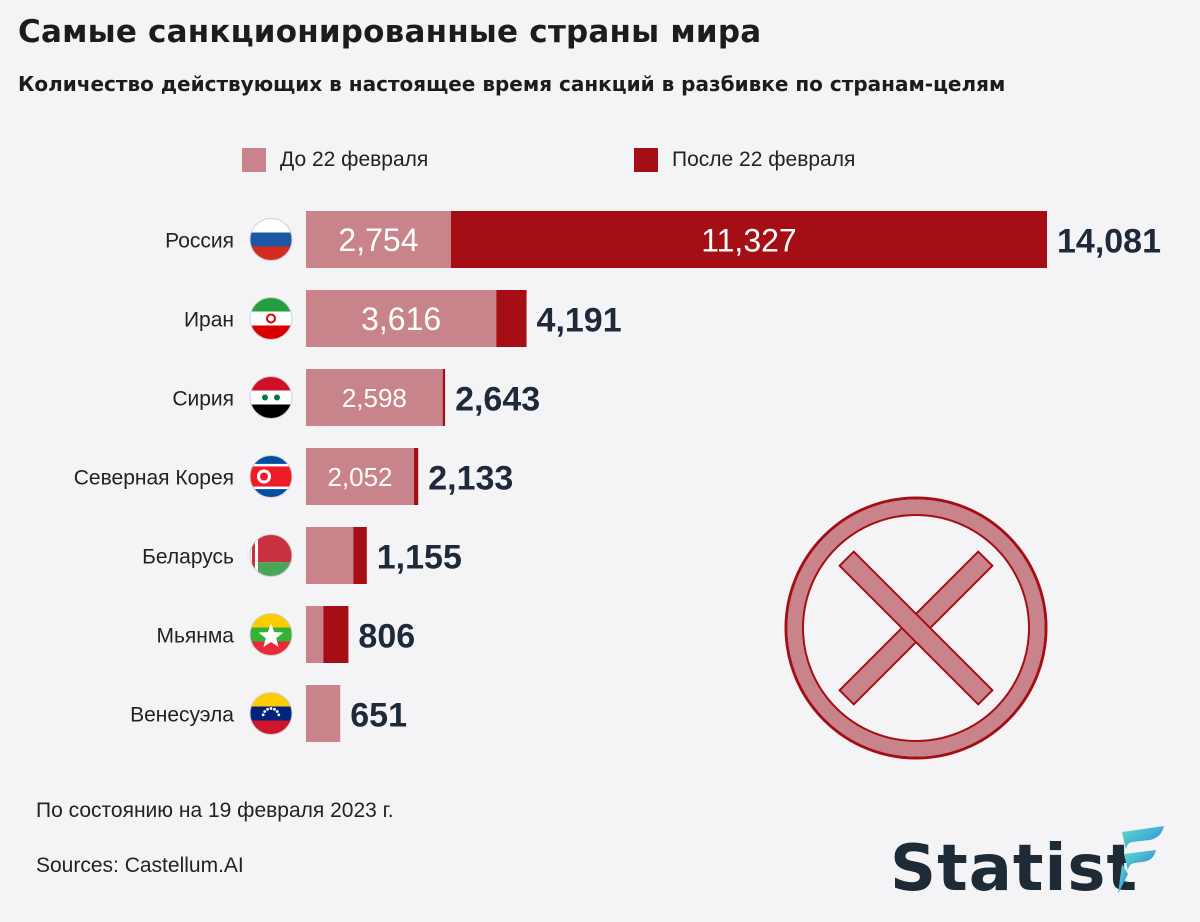  Describe the element at coordinates (579, 321) in the screenshot. I see `total-label: 4,191` at that location.